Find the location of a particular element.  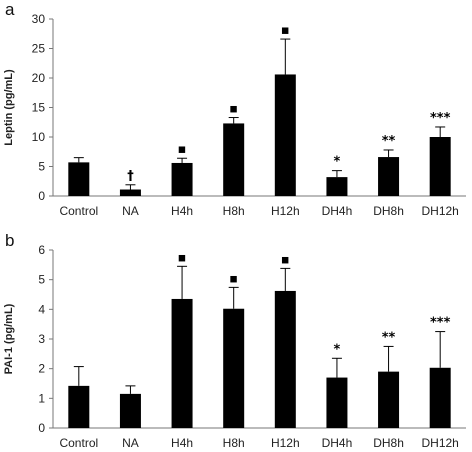

panel-letter: a is located at coordinates (10, 9).